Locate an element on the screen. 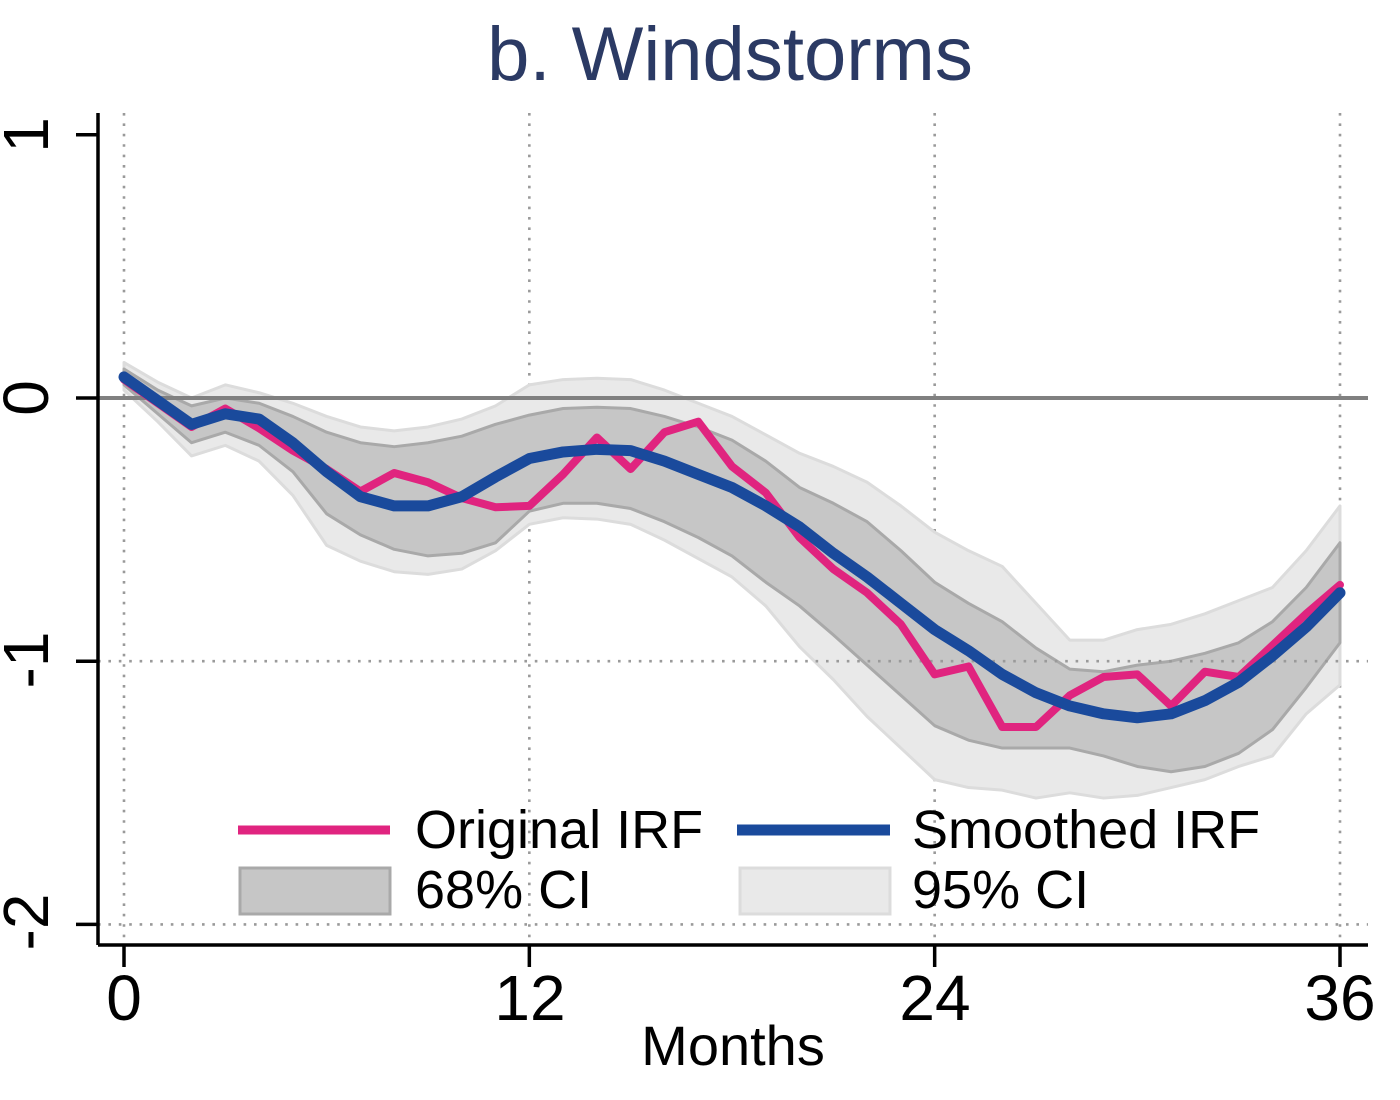 The image size is (1400, 1100). y-tick-label-0: 0 is located at coordinates (31, 398).